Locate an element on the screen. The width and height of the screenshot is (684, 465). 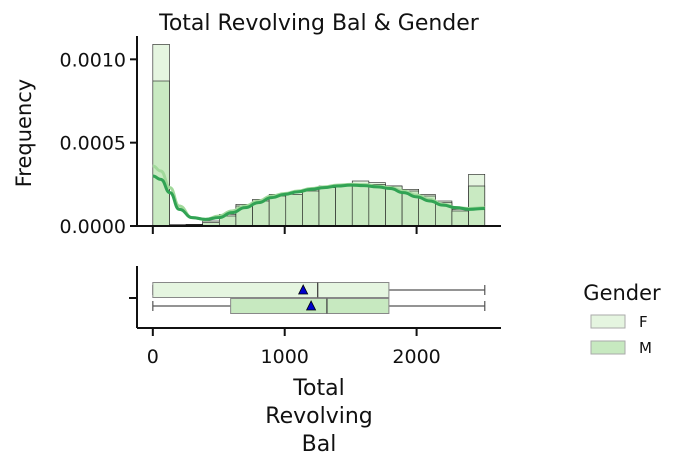
y-tick-label: 0.0000 is located at coordinates (93, 227).